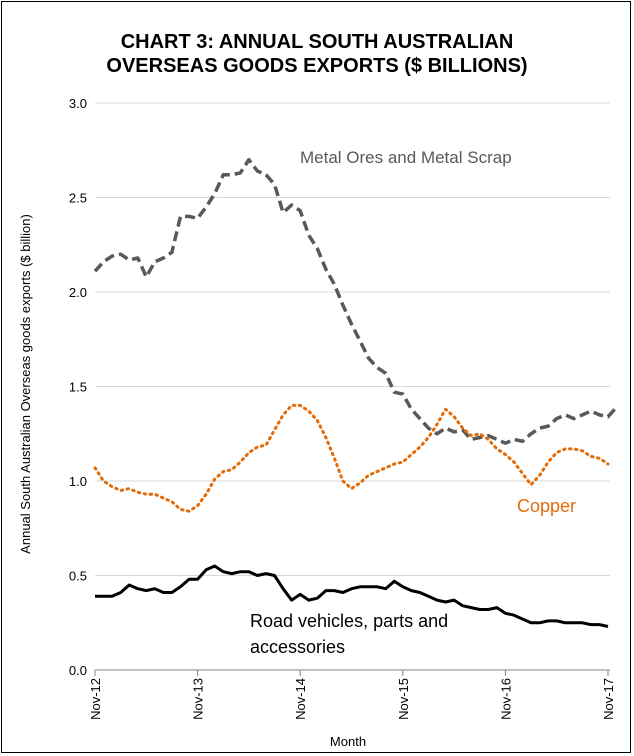  Describe the element at coordinates (406, 157) in the screenshot. I see `series-label-metal-ores: Metal Ores and Metal Scrap` at that location.